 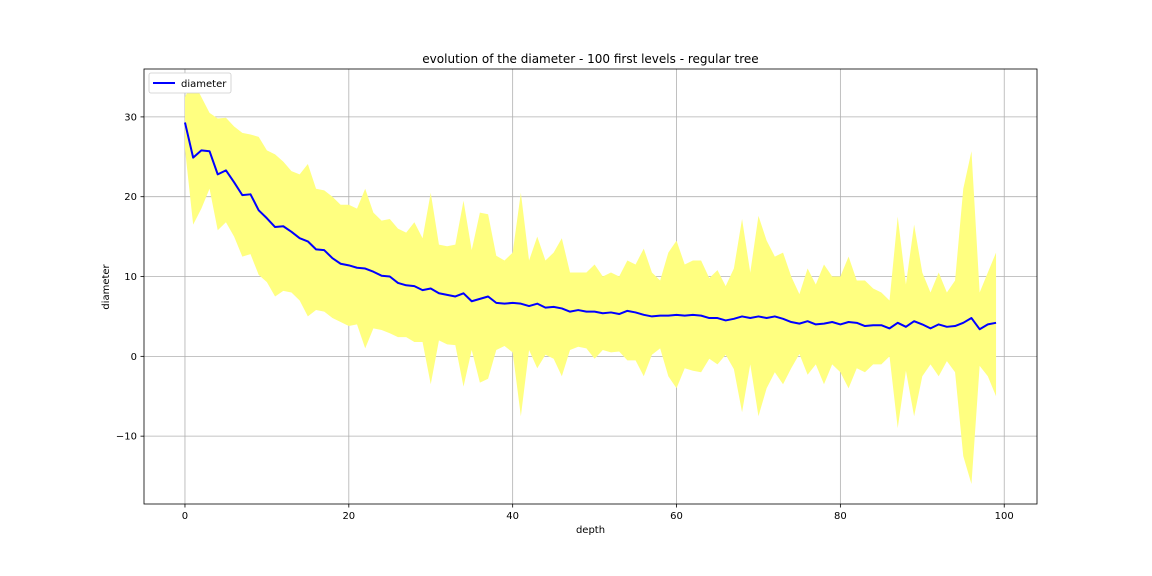 I want to click on y-tick-label: 10, so click(x=130, y=277).